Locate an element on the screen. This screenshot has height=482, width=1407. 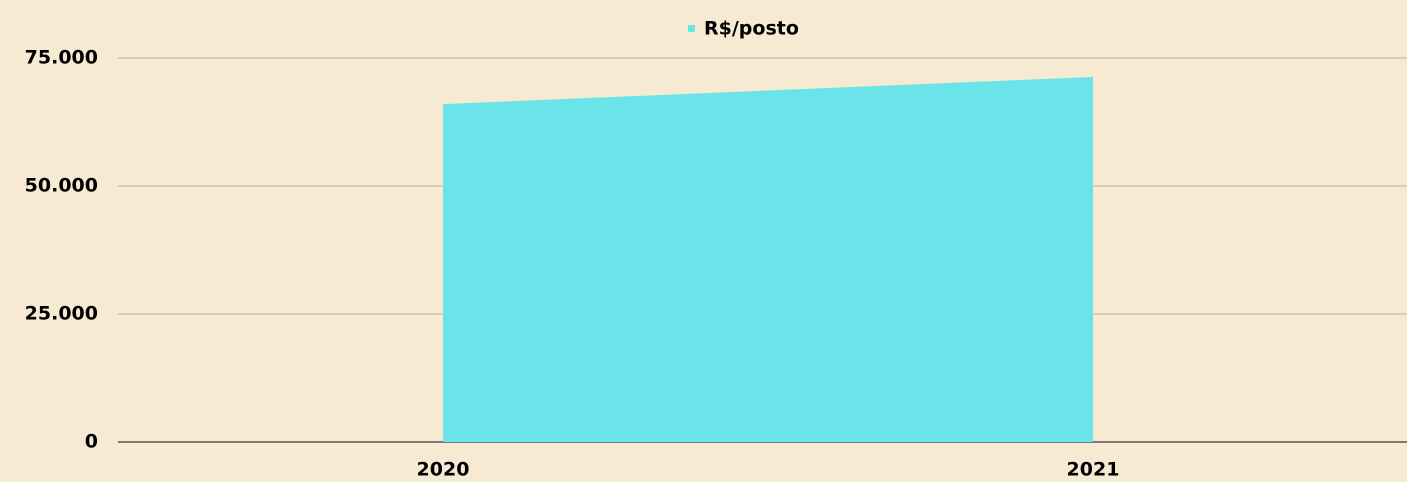
y-tick-label: 25.000 is located at coordinates (61, 314).